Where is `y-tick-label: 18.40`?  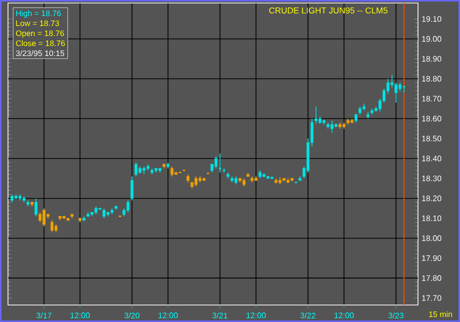 y-tick-label: 18.40 is located at coordinates (432, 159).